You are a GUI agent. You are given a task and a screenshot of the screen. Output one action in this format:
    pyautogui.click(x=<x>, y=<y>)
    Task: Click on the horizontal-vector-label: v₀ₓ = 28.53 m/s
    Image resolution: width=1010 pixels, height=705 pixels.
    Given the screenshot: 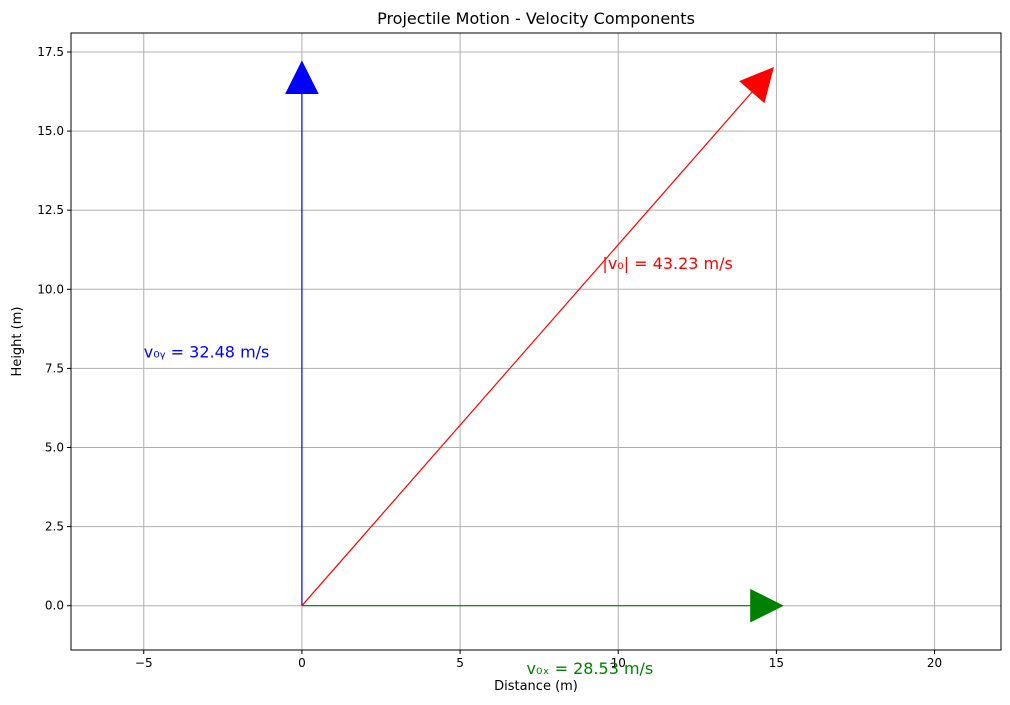 What is the action you would take?
    pyautogui.click(x=590, y=668)
    